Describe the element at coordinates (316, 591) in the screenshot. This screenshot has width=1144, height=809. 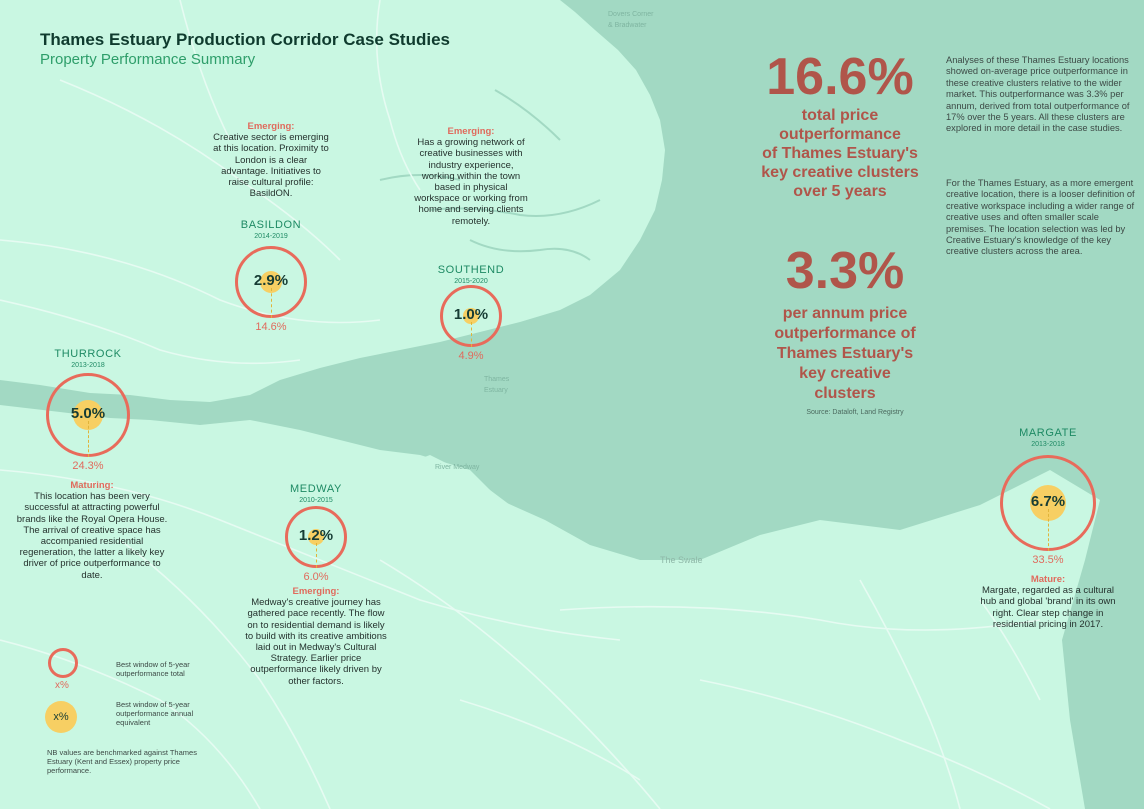
I see `medway-stage: Emerging:` at that location.